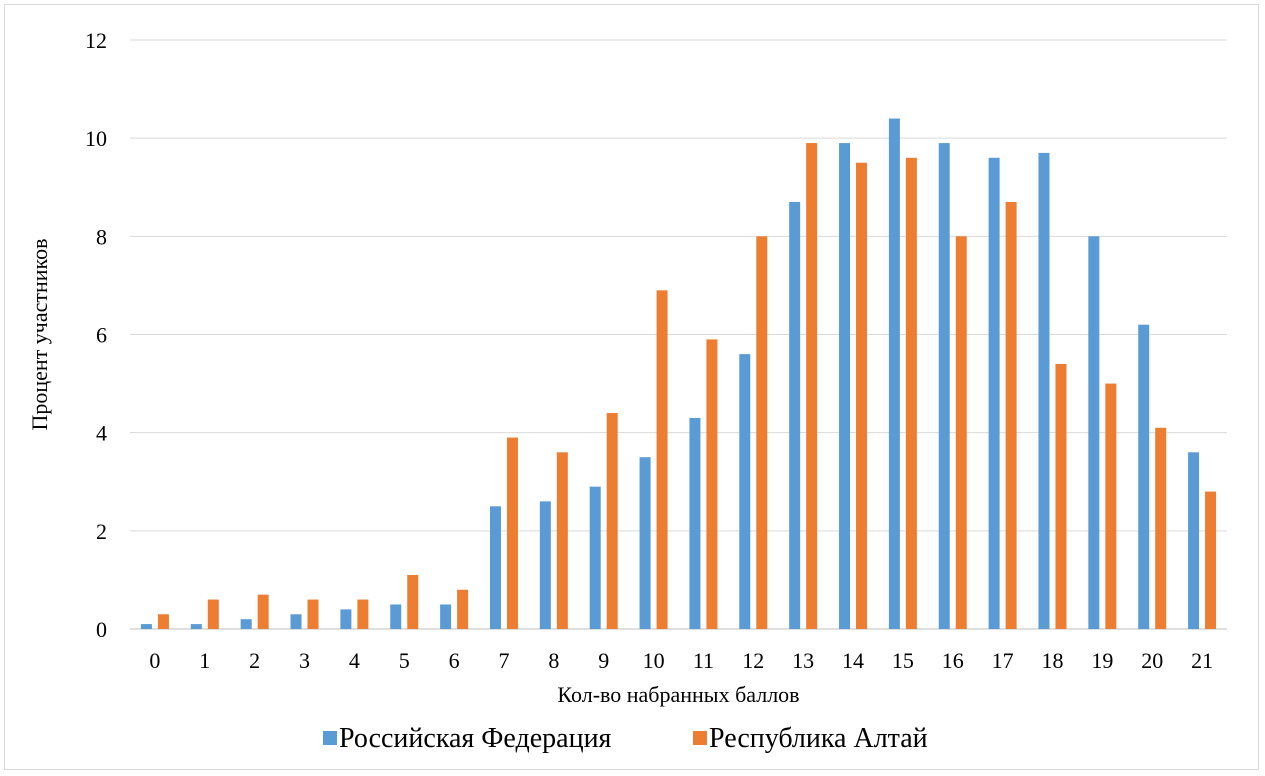 This screenshot has width=1265, height=776. What do you see at coordinates (753, 660) in the screenshot?
I see `x-tick-label: 12` at bounding box center [753, 660].